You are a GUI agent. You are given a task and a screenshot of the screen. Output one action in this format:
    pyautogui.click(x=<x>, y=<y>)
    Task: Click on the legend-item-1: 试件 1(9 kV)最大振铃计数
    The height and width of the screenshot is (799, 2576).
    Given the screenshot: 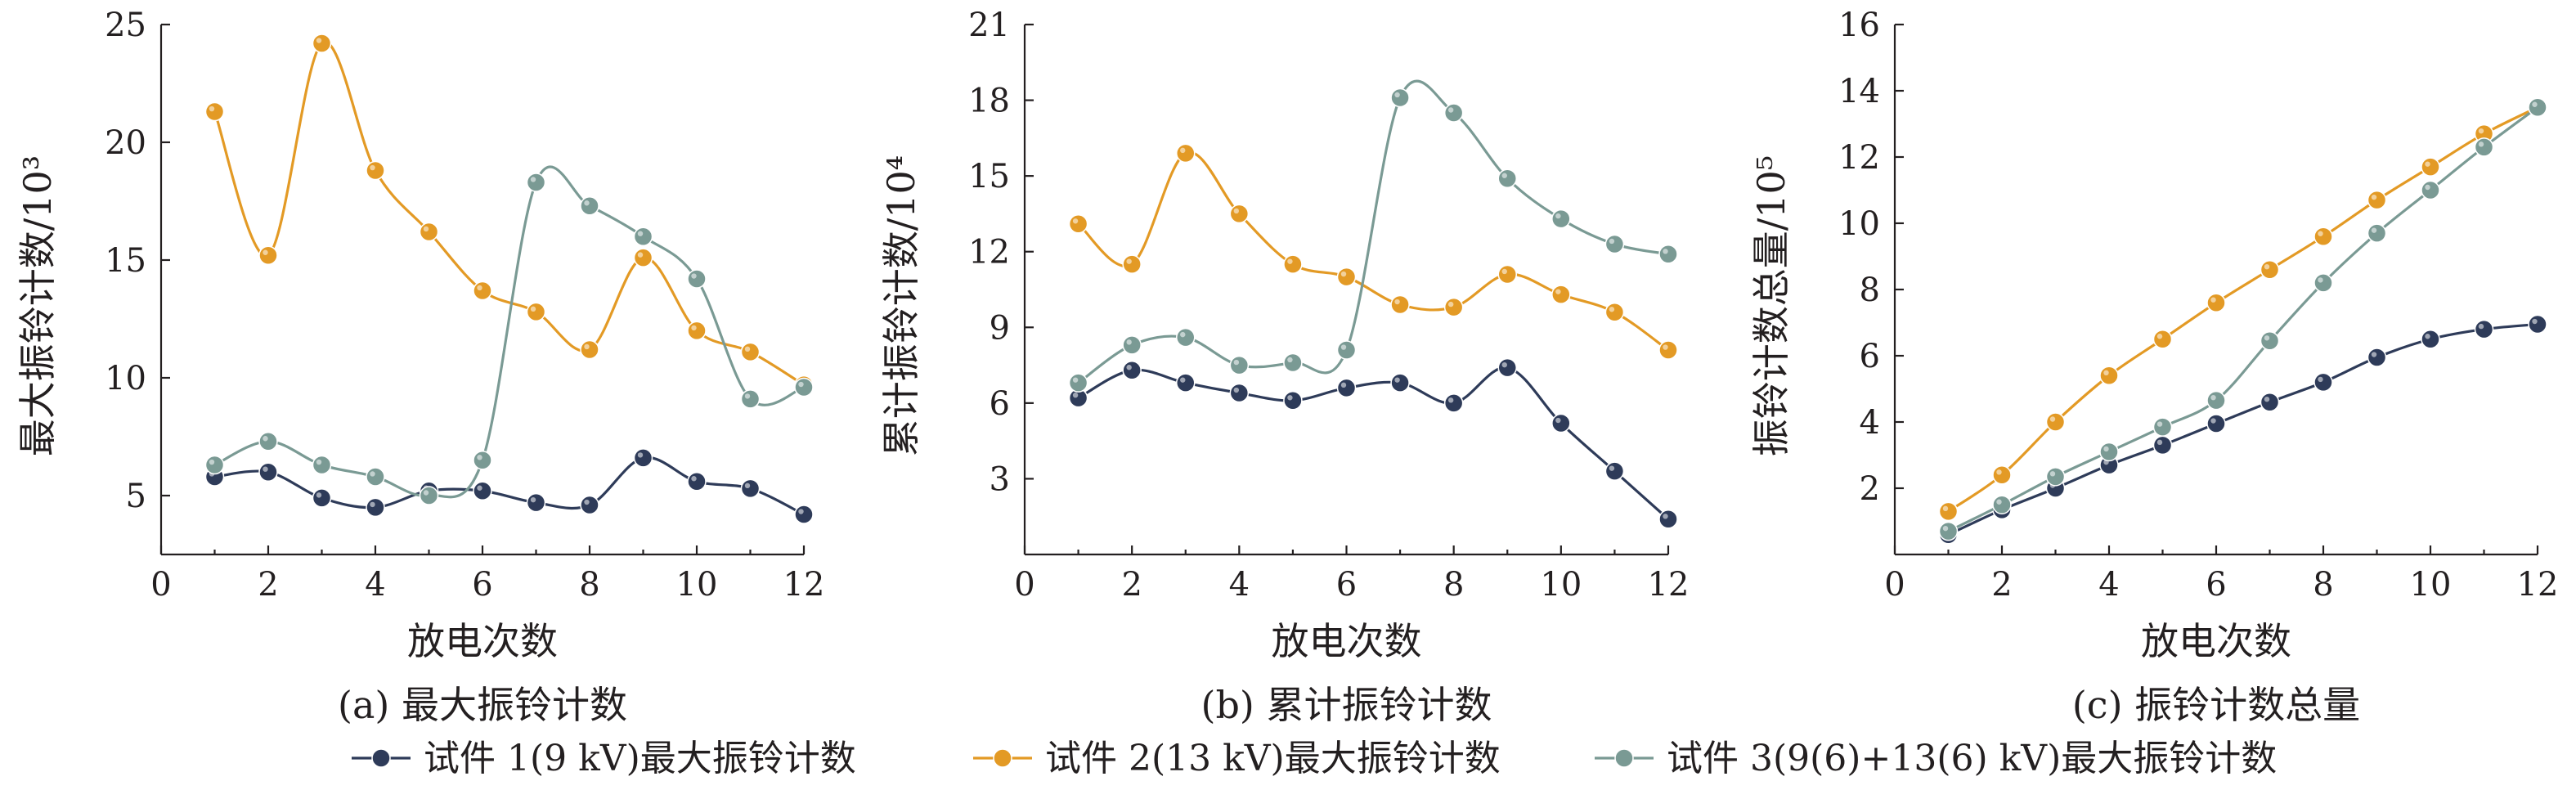 What is the action you would take?
    pyautogui.click(x=604, y=759)
    